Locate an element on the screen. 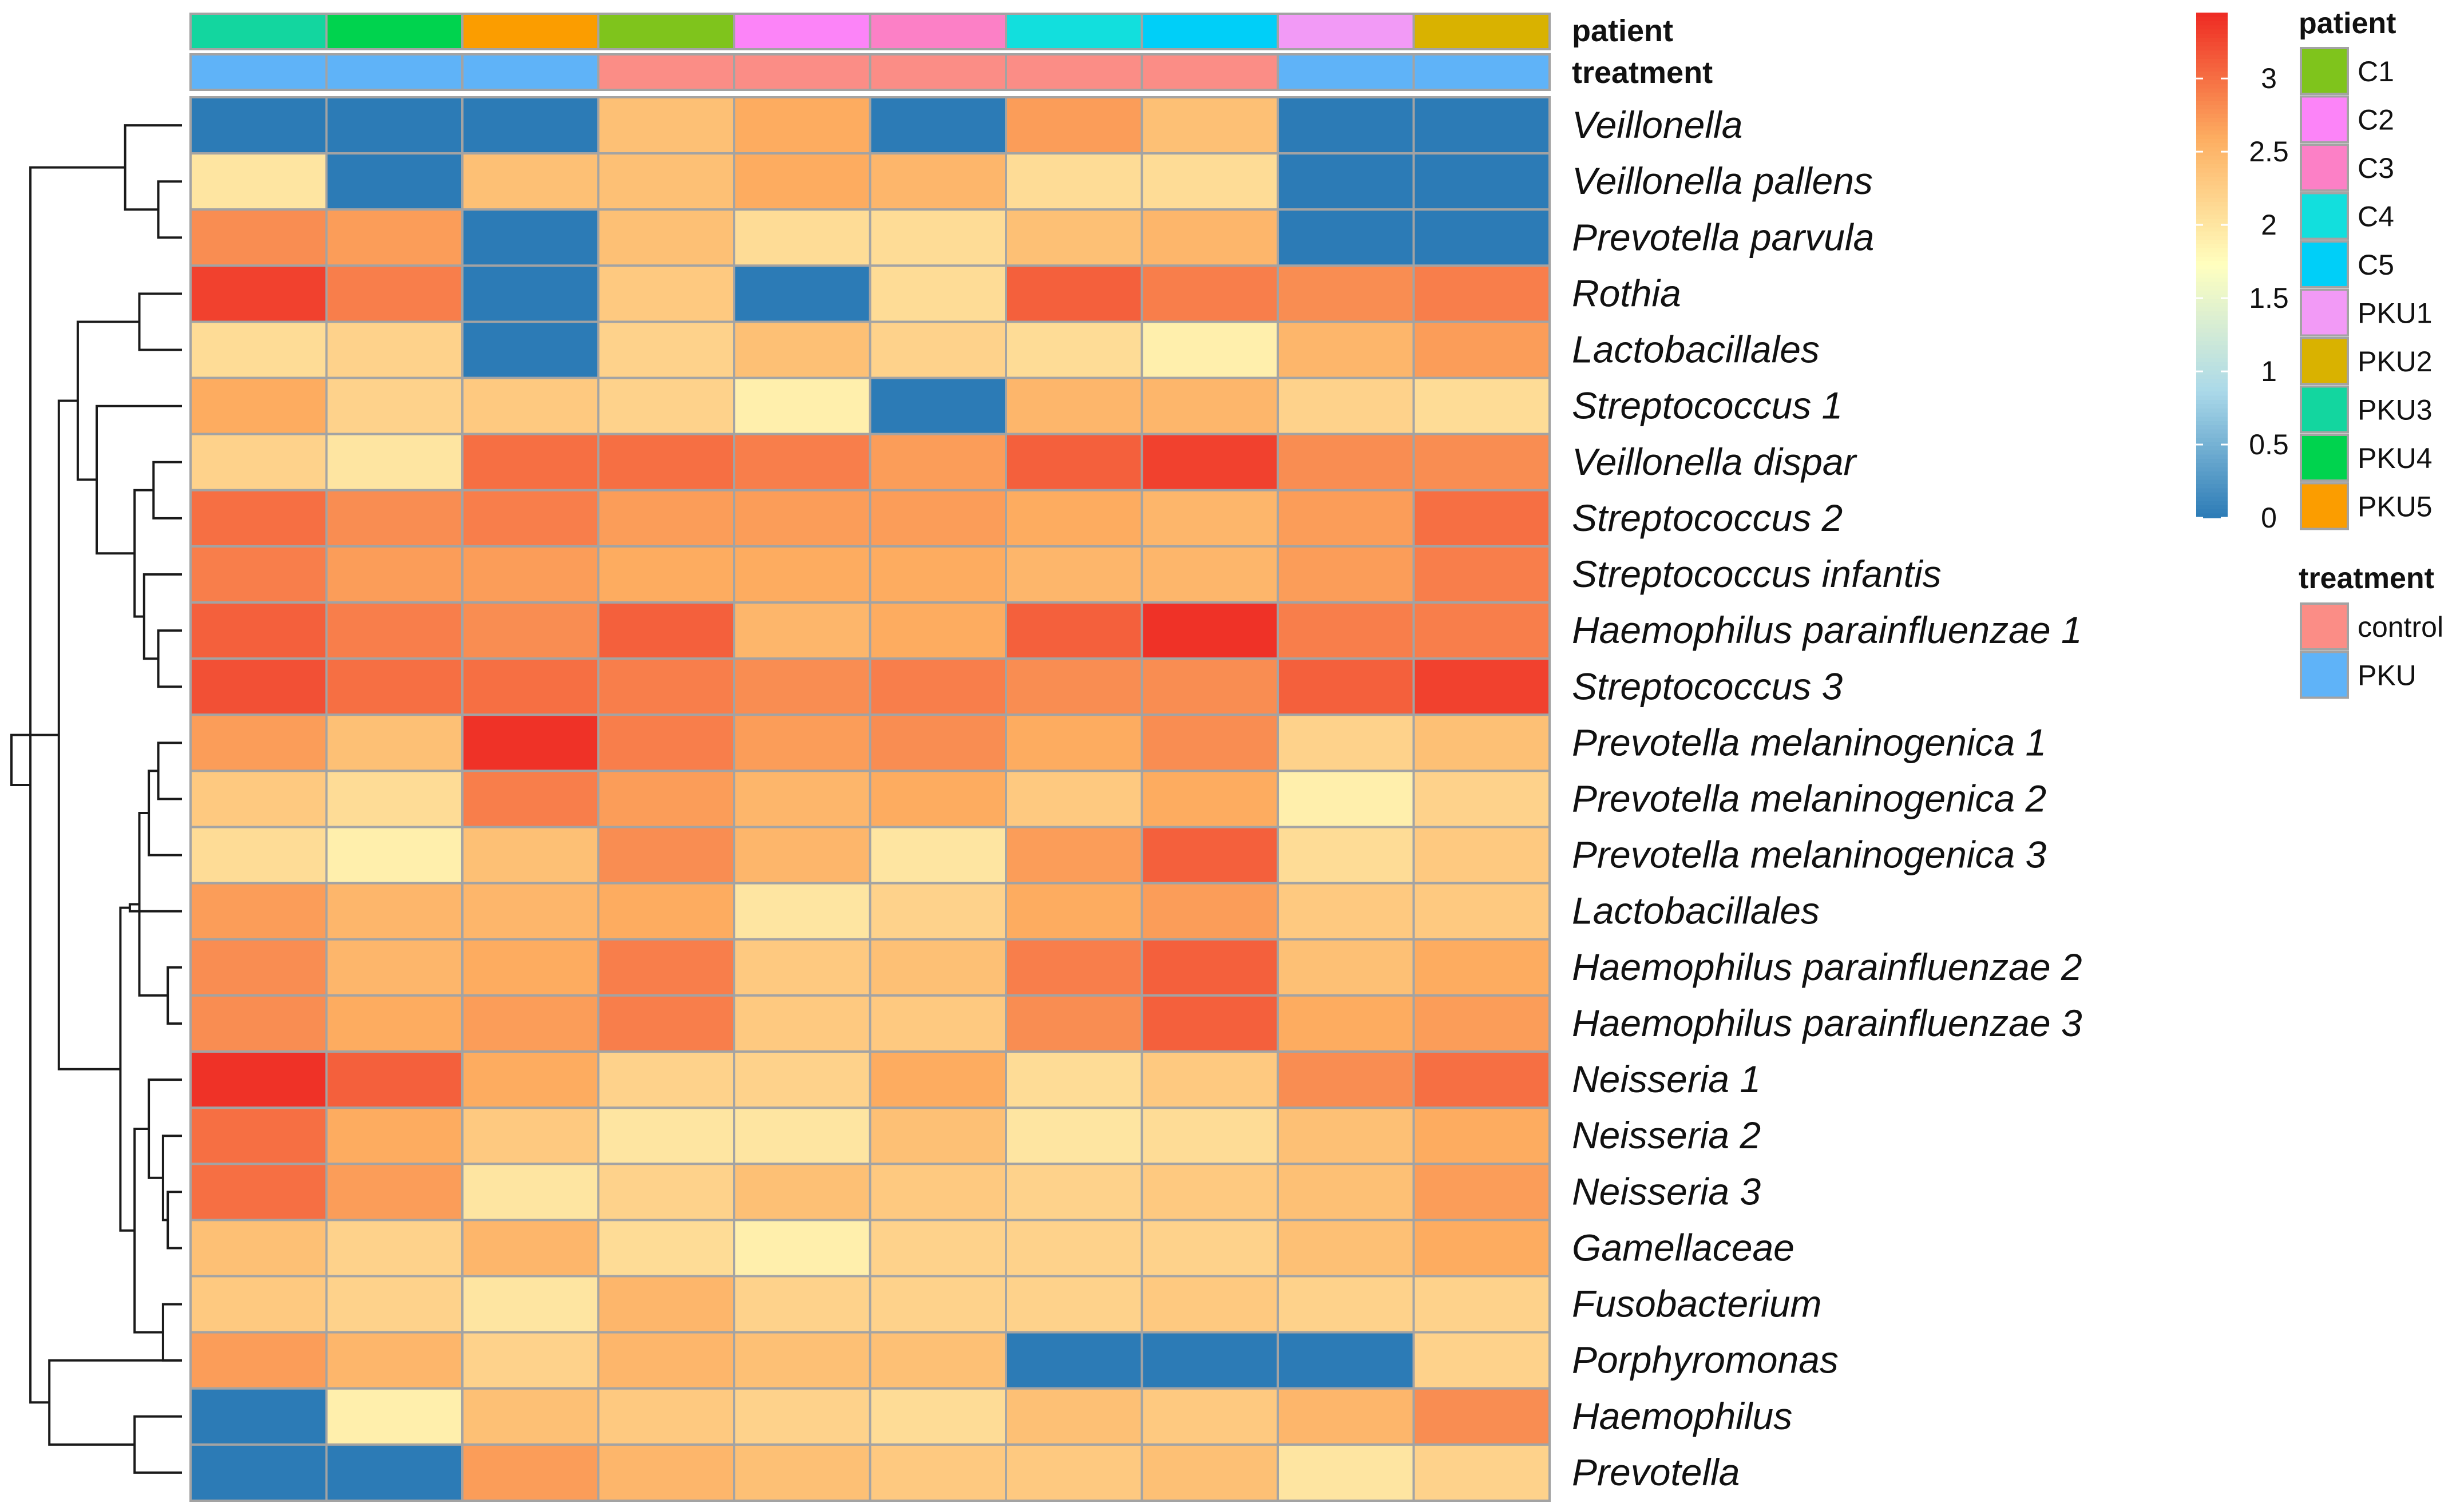 Image resolution: width=2464 pixels, height=1511 pixels. row-label: Prevotella melaninogenica 1 is located at coordinates (1809, 742).